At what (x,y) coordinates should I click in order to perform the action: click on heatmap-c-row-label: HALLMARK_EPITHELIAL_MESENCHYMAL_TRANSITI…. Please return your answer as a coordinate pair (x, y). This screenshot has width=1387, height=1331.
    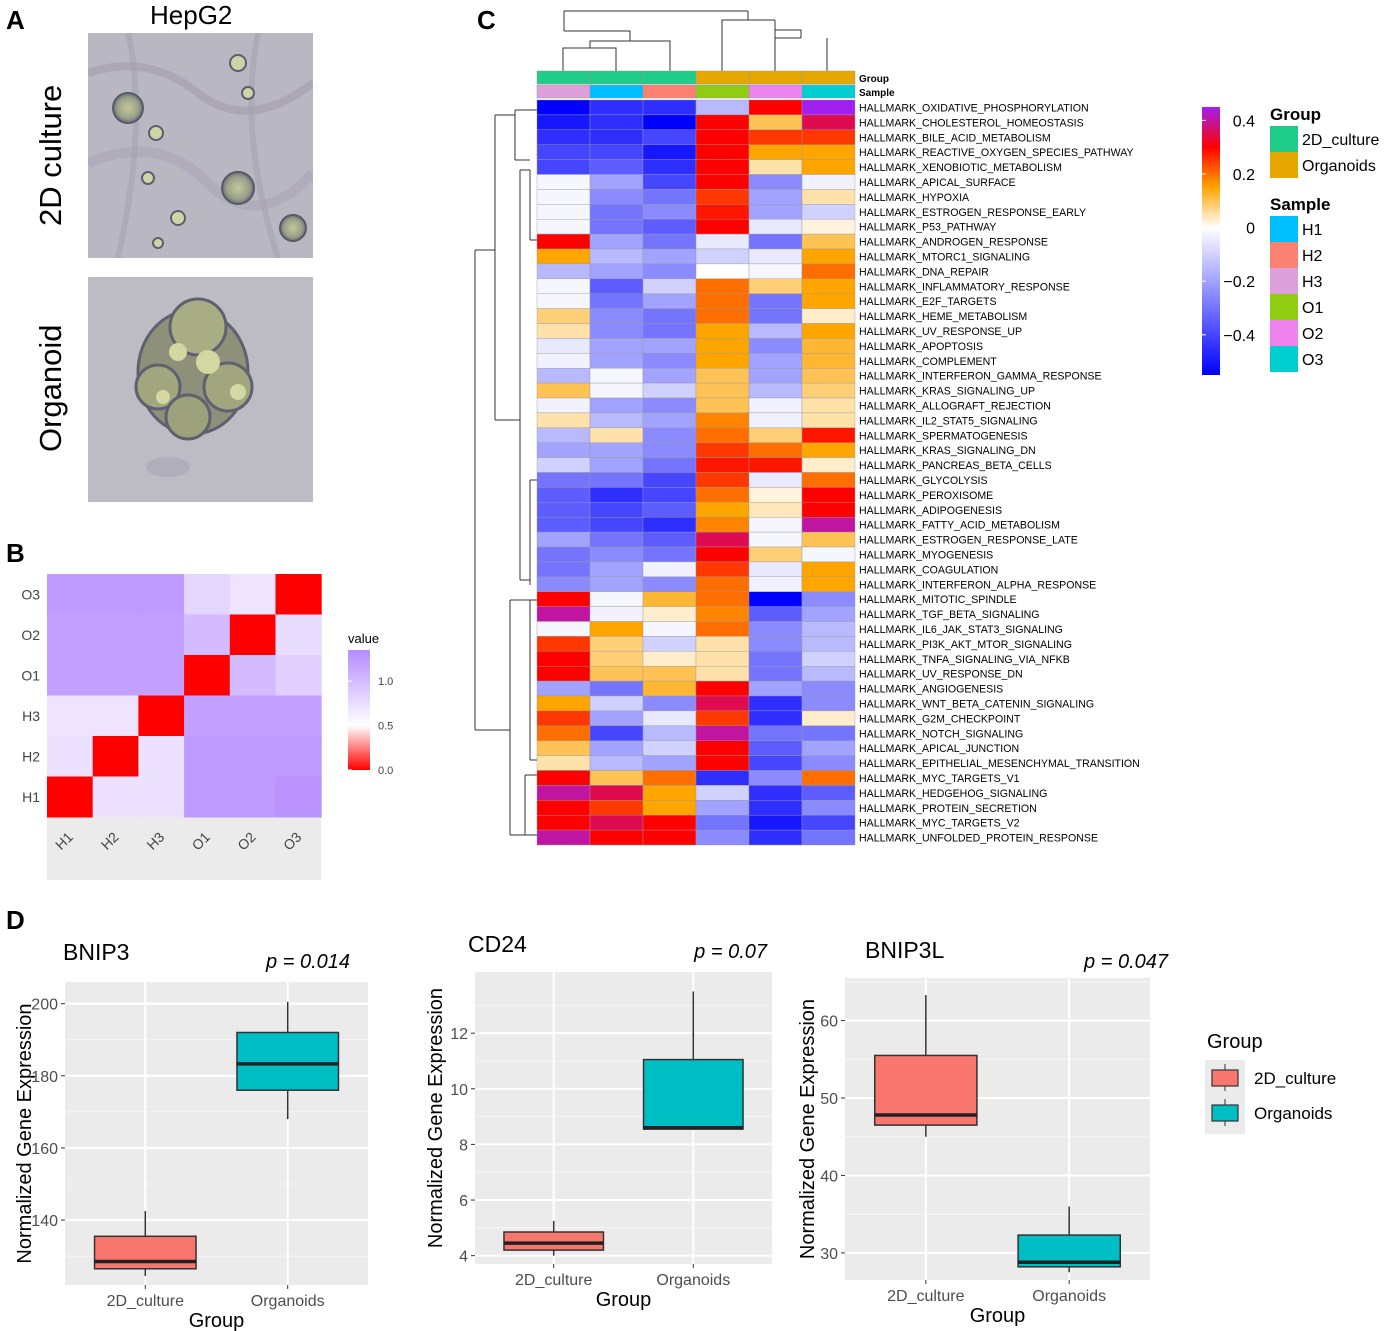
    Looking at the image, I should click on (999, 764).